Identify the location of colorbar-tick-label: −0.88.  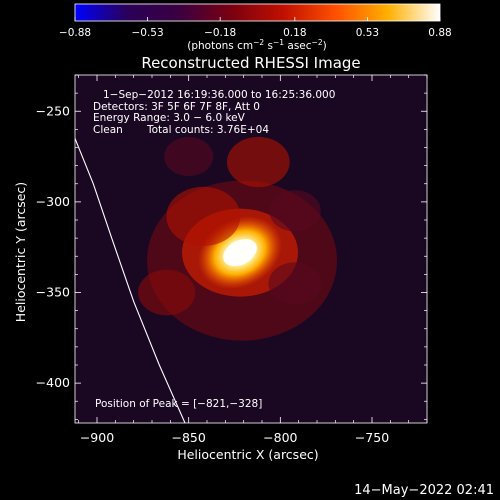
(75, 33).